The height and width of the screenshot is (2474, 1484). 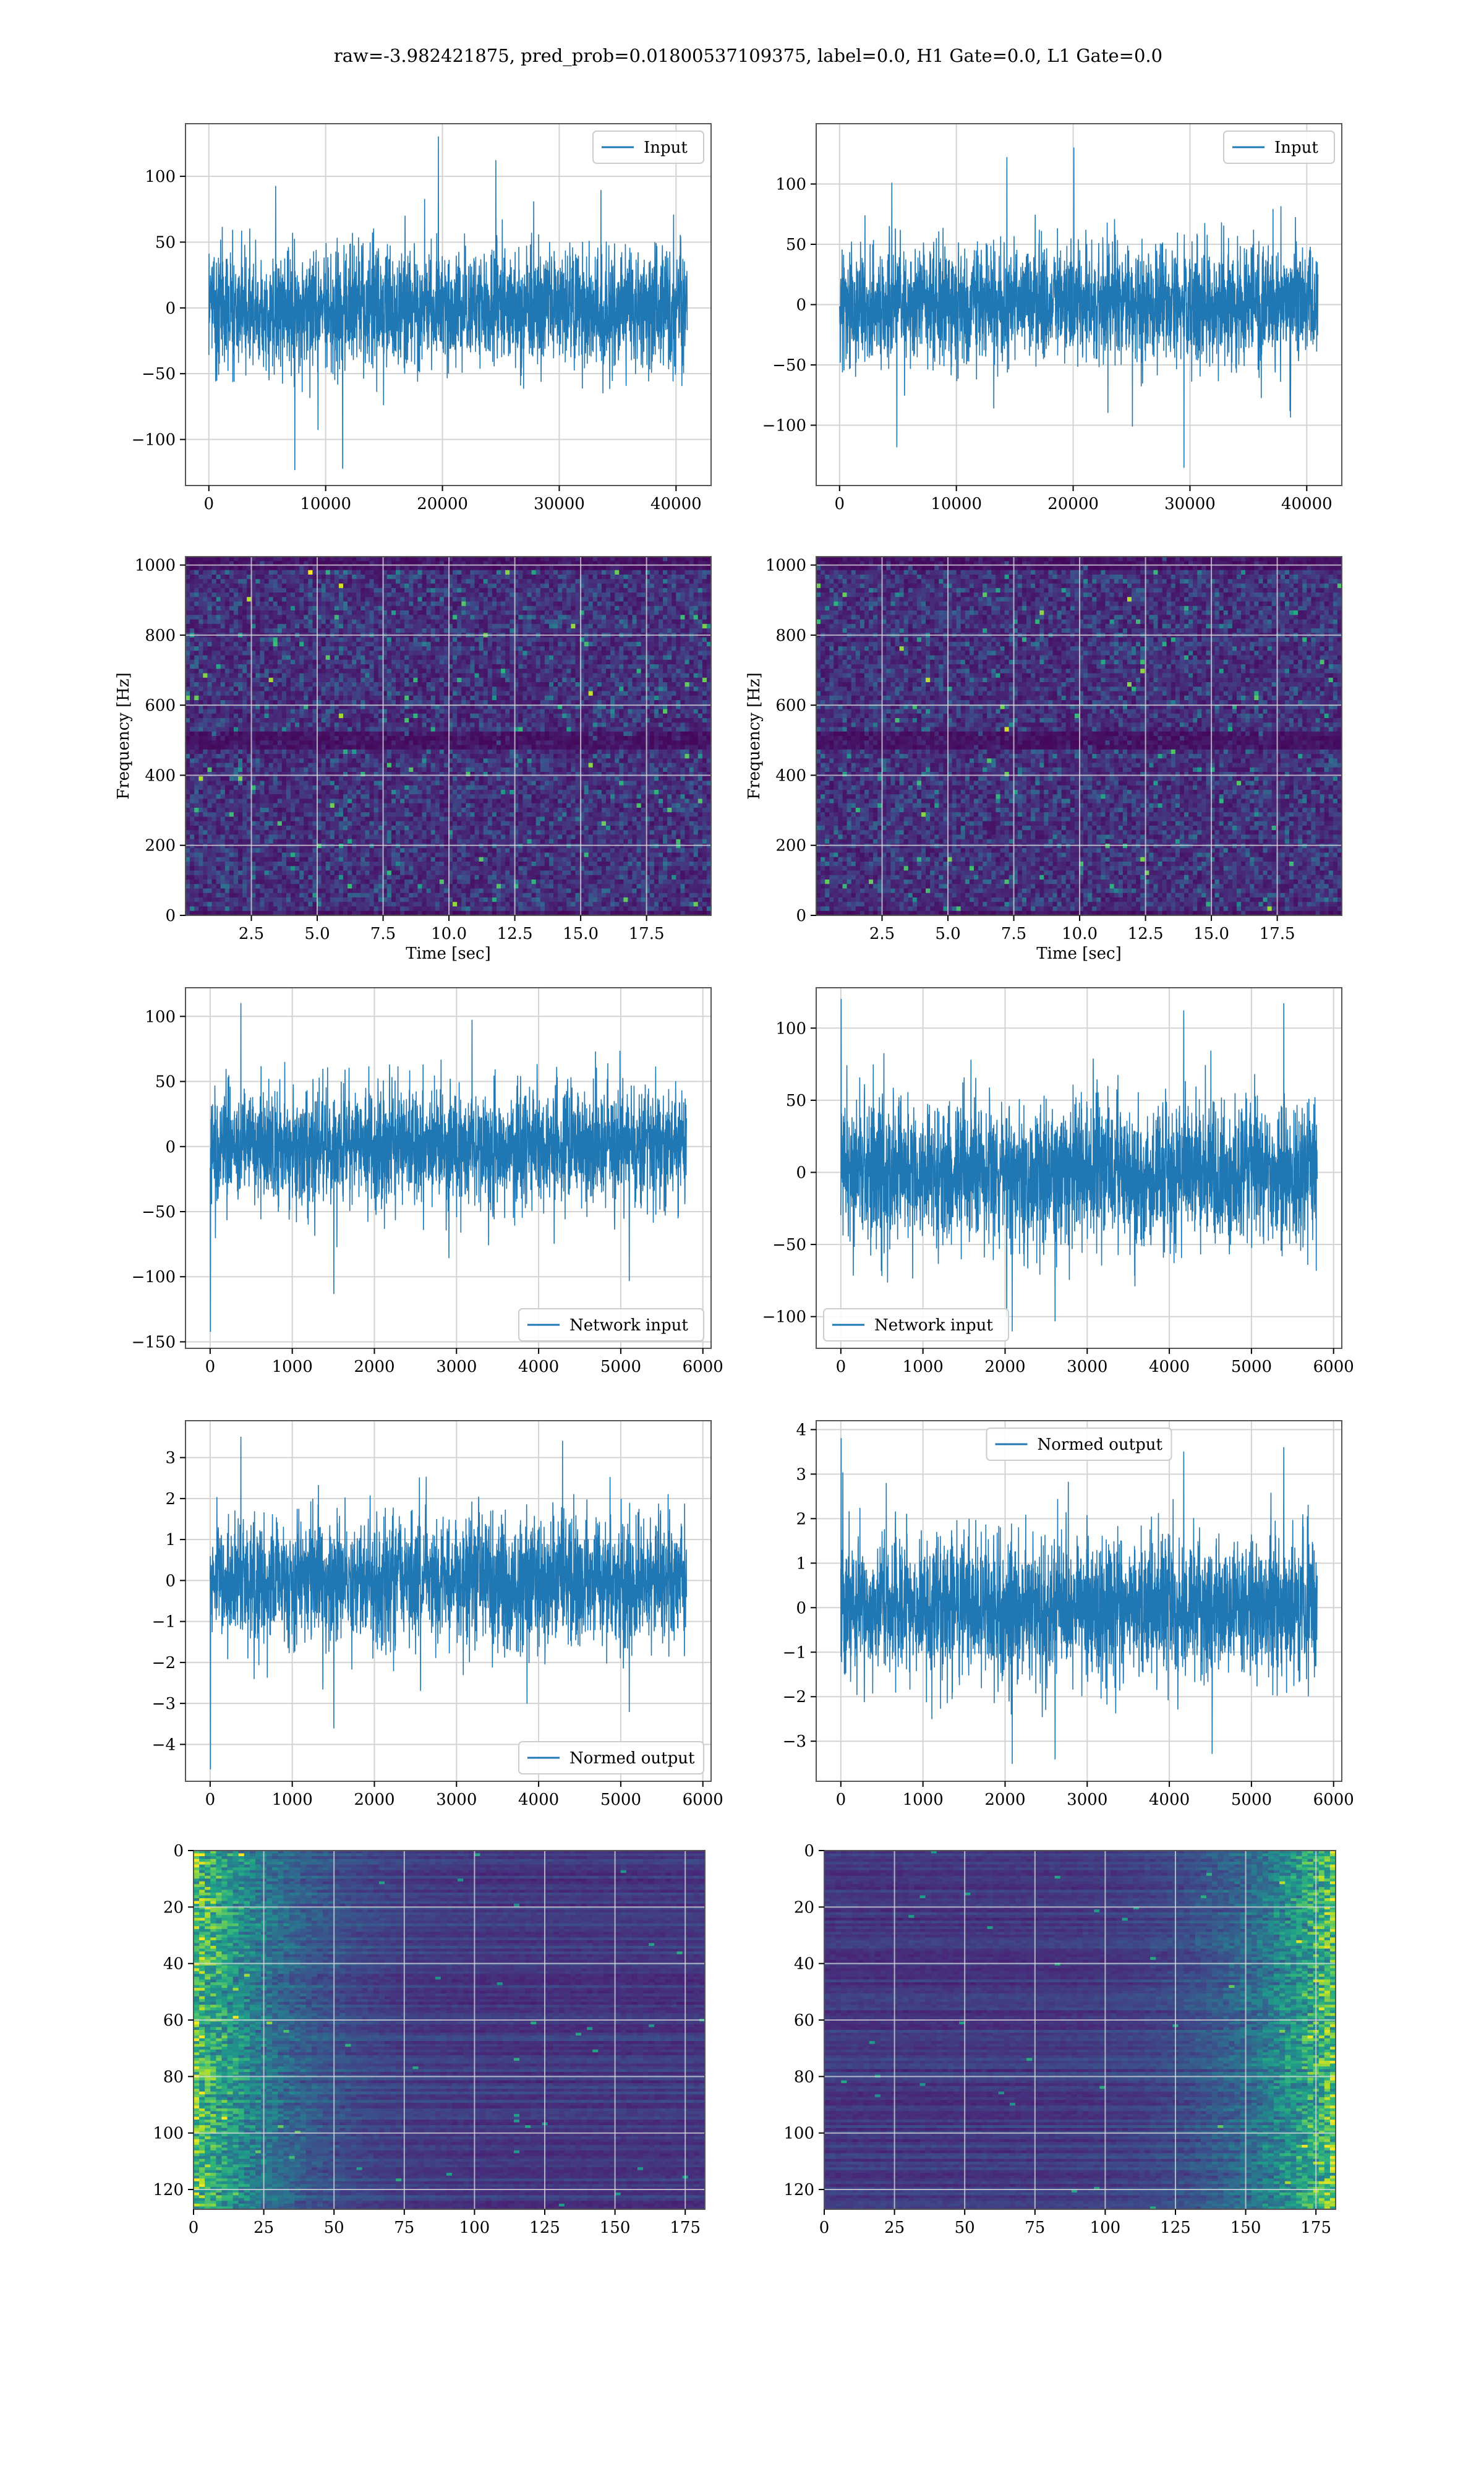 What do you see at coordinates (178, 1851) in the screenshot?
I see `feature-map-h1-ytick-label: 0` at bounding box center [178, 1851].